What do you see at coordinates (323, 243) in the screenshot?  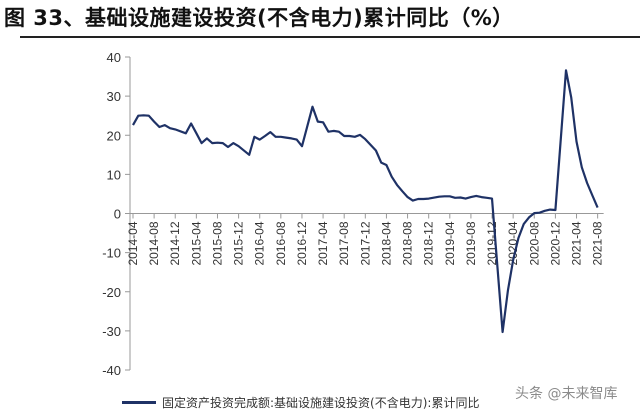 I see `x-tick-label: 2017-04` at bounding box center [323, 243].